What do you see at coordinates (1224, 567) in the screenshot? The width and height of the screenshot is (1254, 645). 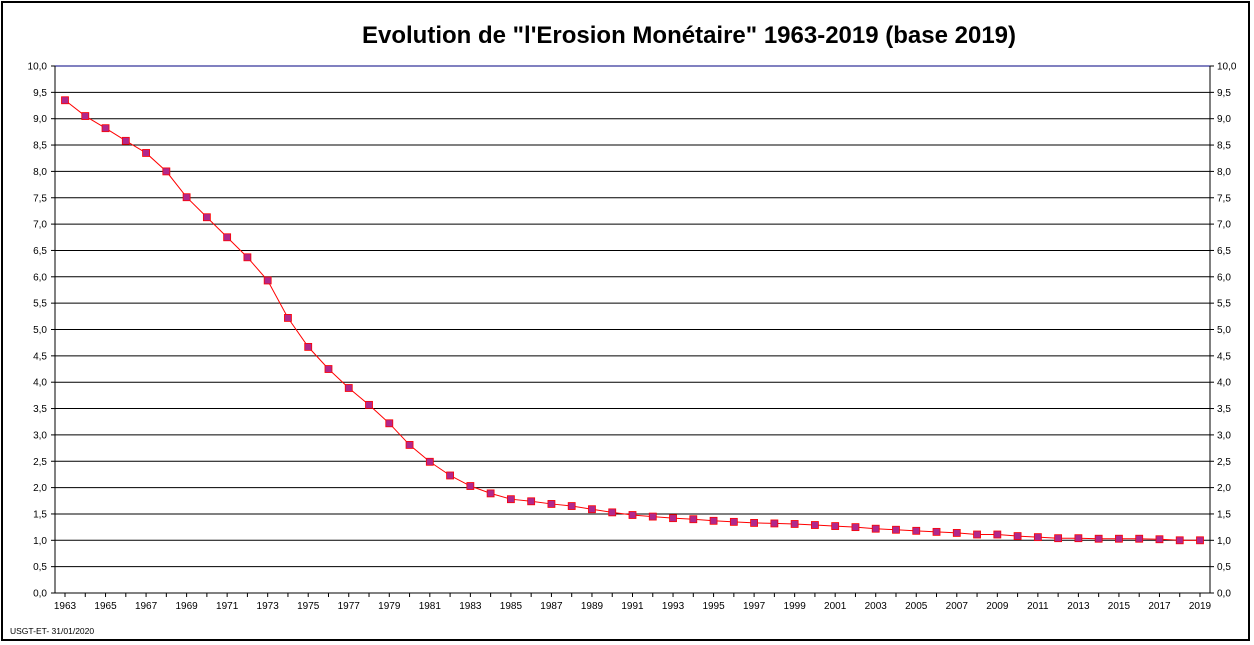 I see `y-tick-label-right: 0,5` at bounding box center [1224, 567].